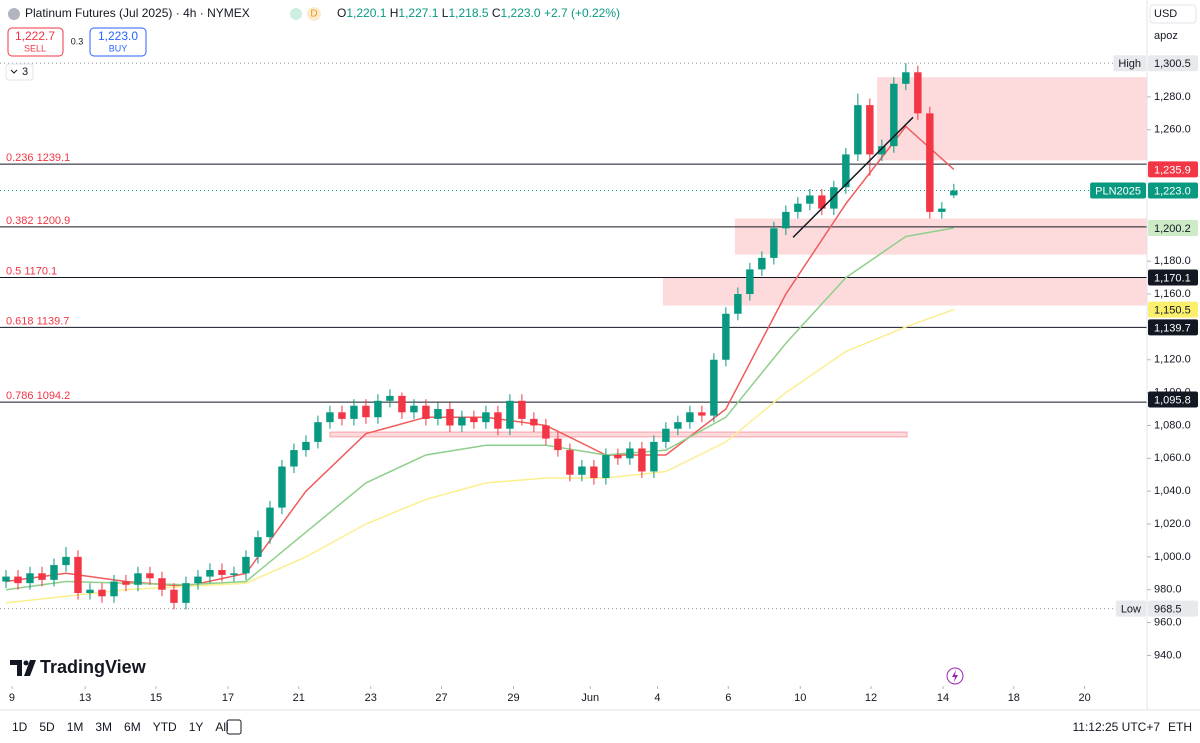 This screenshot has width=1200, height=743. What do you see at coordinates (1172, 360) in the screenshot?
I see `y-tick-label: 1,120.0` at bounding box center [1172, 360].